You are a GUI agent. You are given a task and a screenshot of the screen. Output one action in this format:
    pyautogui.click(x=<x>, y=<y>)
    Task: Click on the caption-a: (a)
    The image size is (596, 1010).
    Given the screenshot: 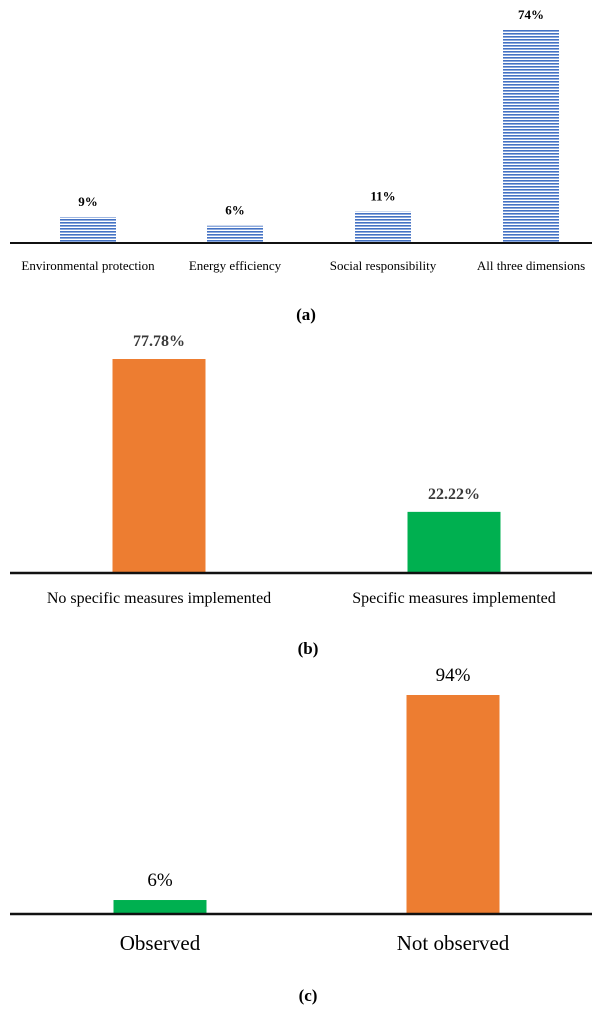 What is the action you would take?
    pyautogui.click(x=306, y=314)
    